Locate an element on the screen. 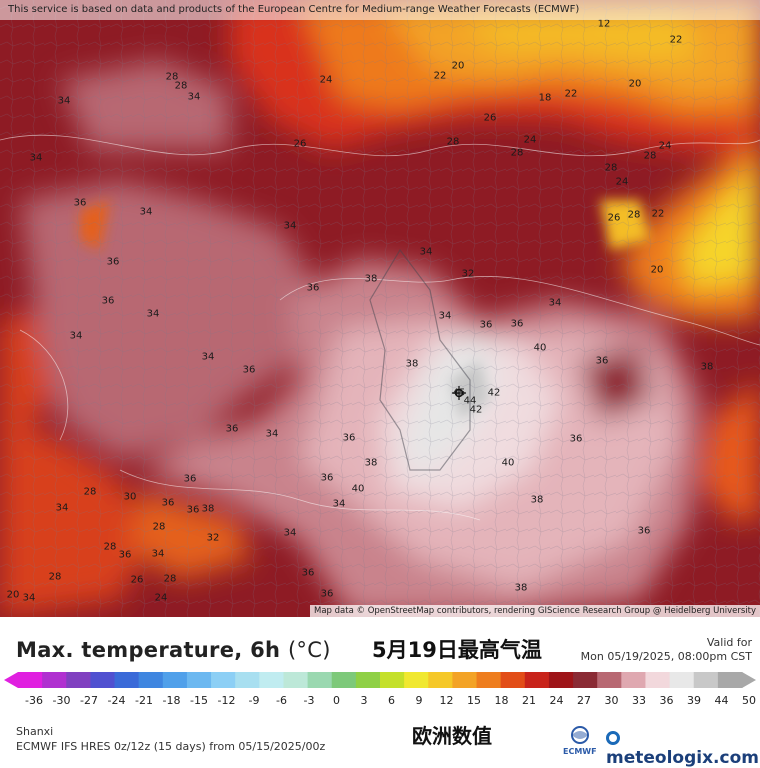  color-scale-tick-label: 30 is located at coordinates (611, 700).